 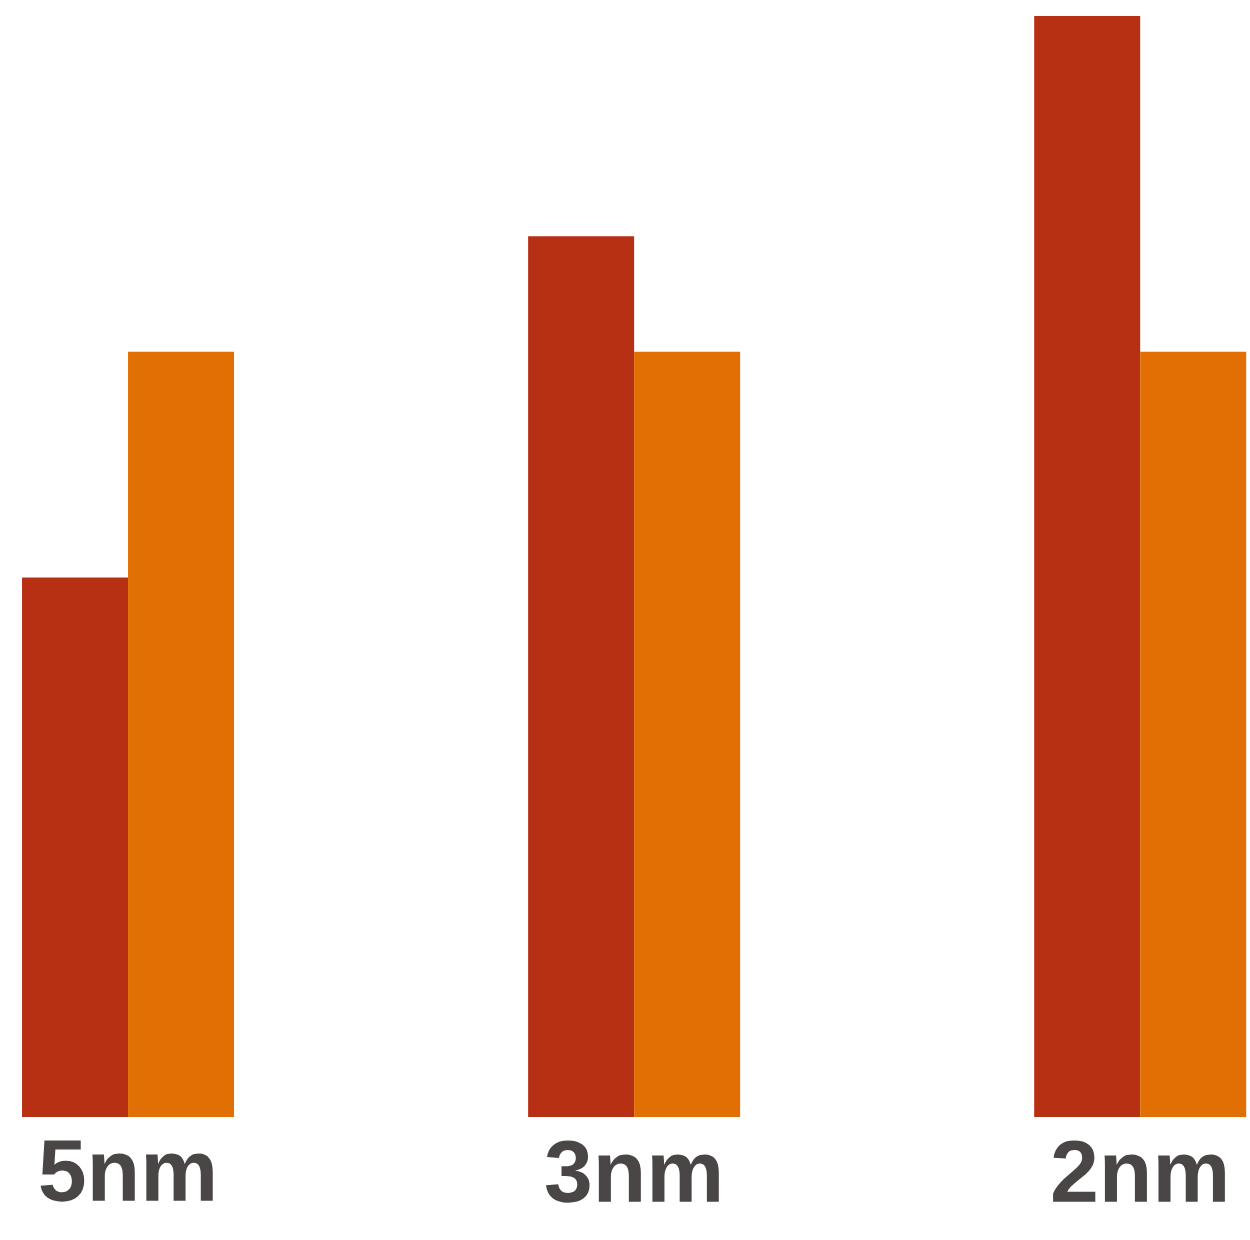 I want to click on x-tick-label: 5nm, so click(x=126, y=1171).